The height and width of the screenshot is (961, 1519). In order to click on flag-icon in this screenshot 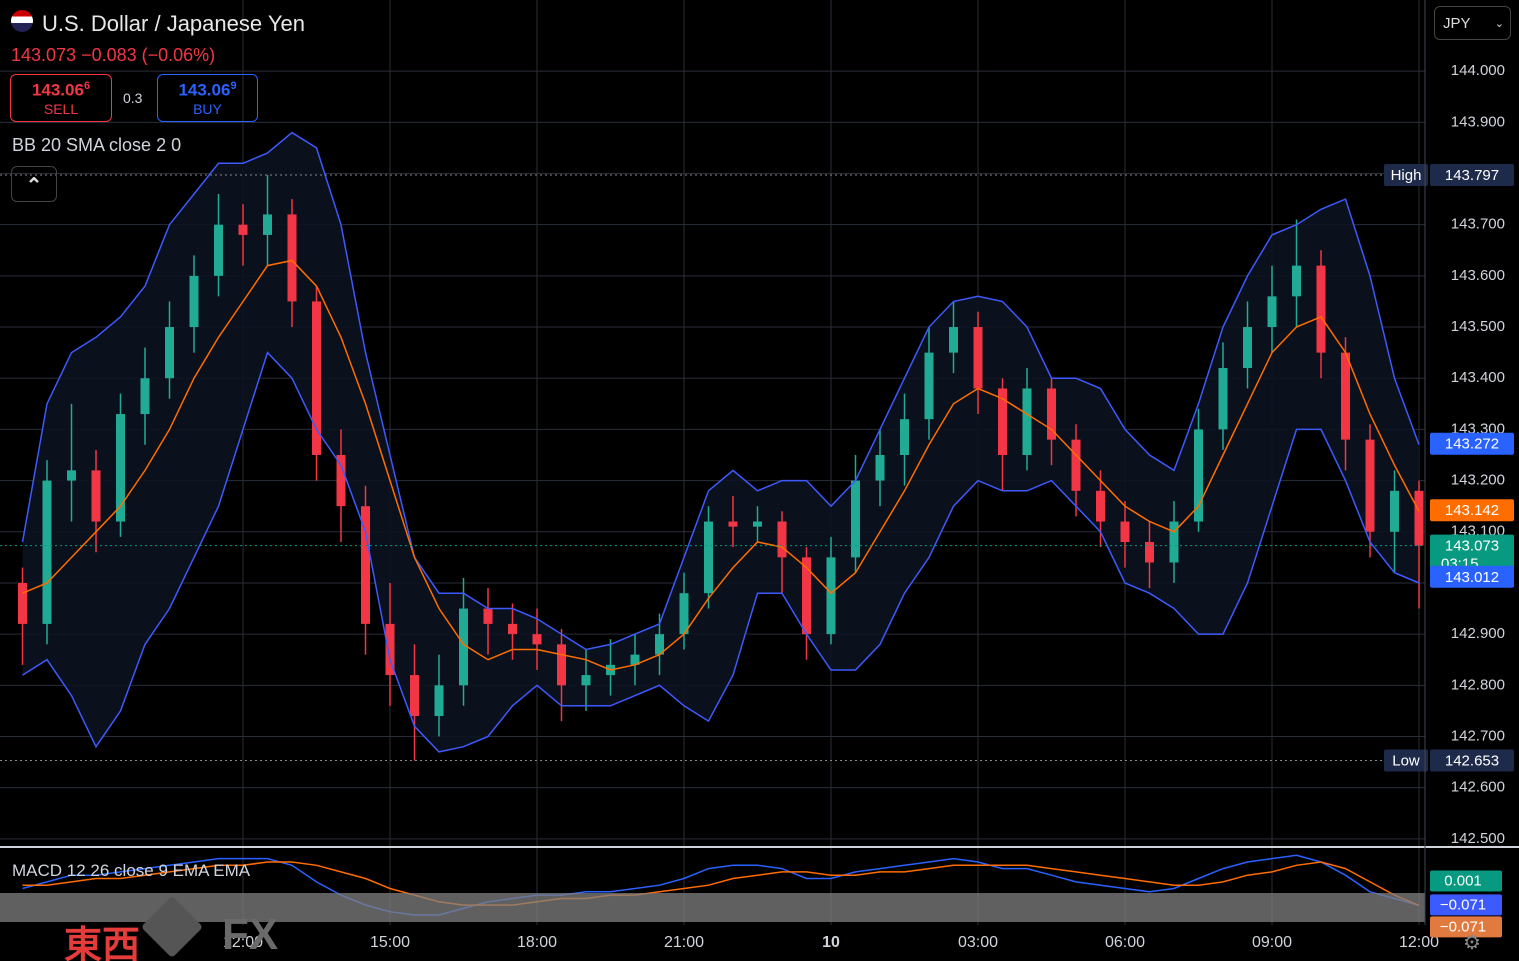, I will do `click(22, 21)`.